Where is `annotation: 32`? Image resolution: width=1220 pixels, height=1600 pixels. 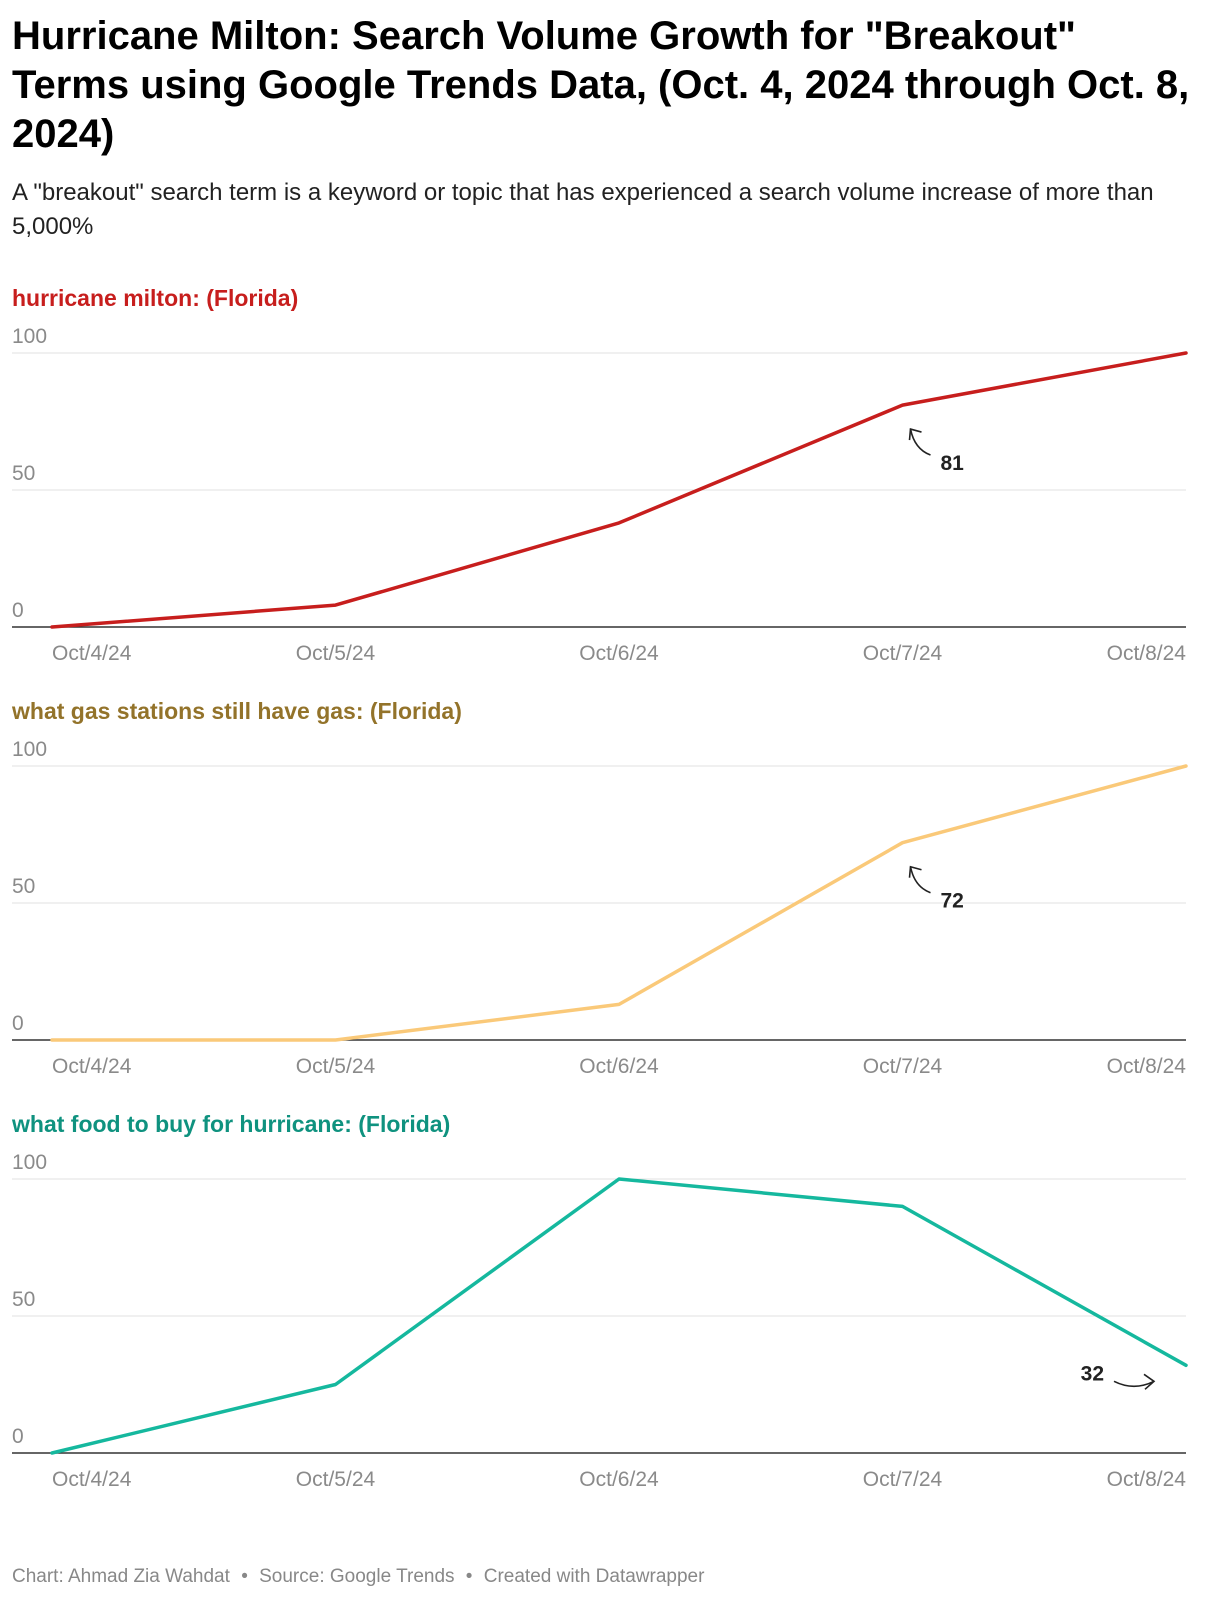 annotation: 32 is located at coordinates (1118, 1376).